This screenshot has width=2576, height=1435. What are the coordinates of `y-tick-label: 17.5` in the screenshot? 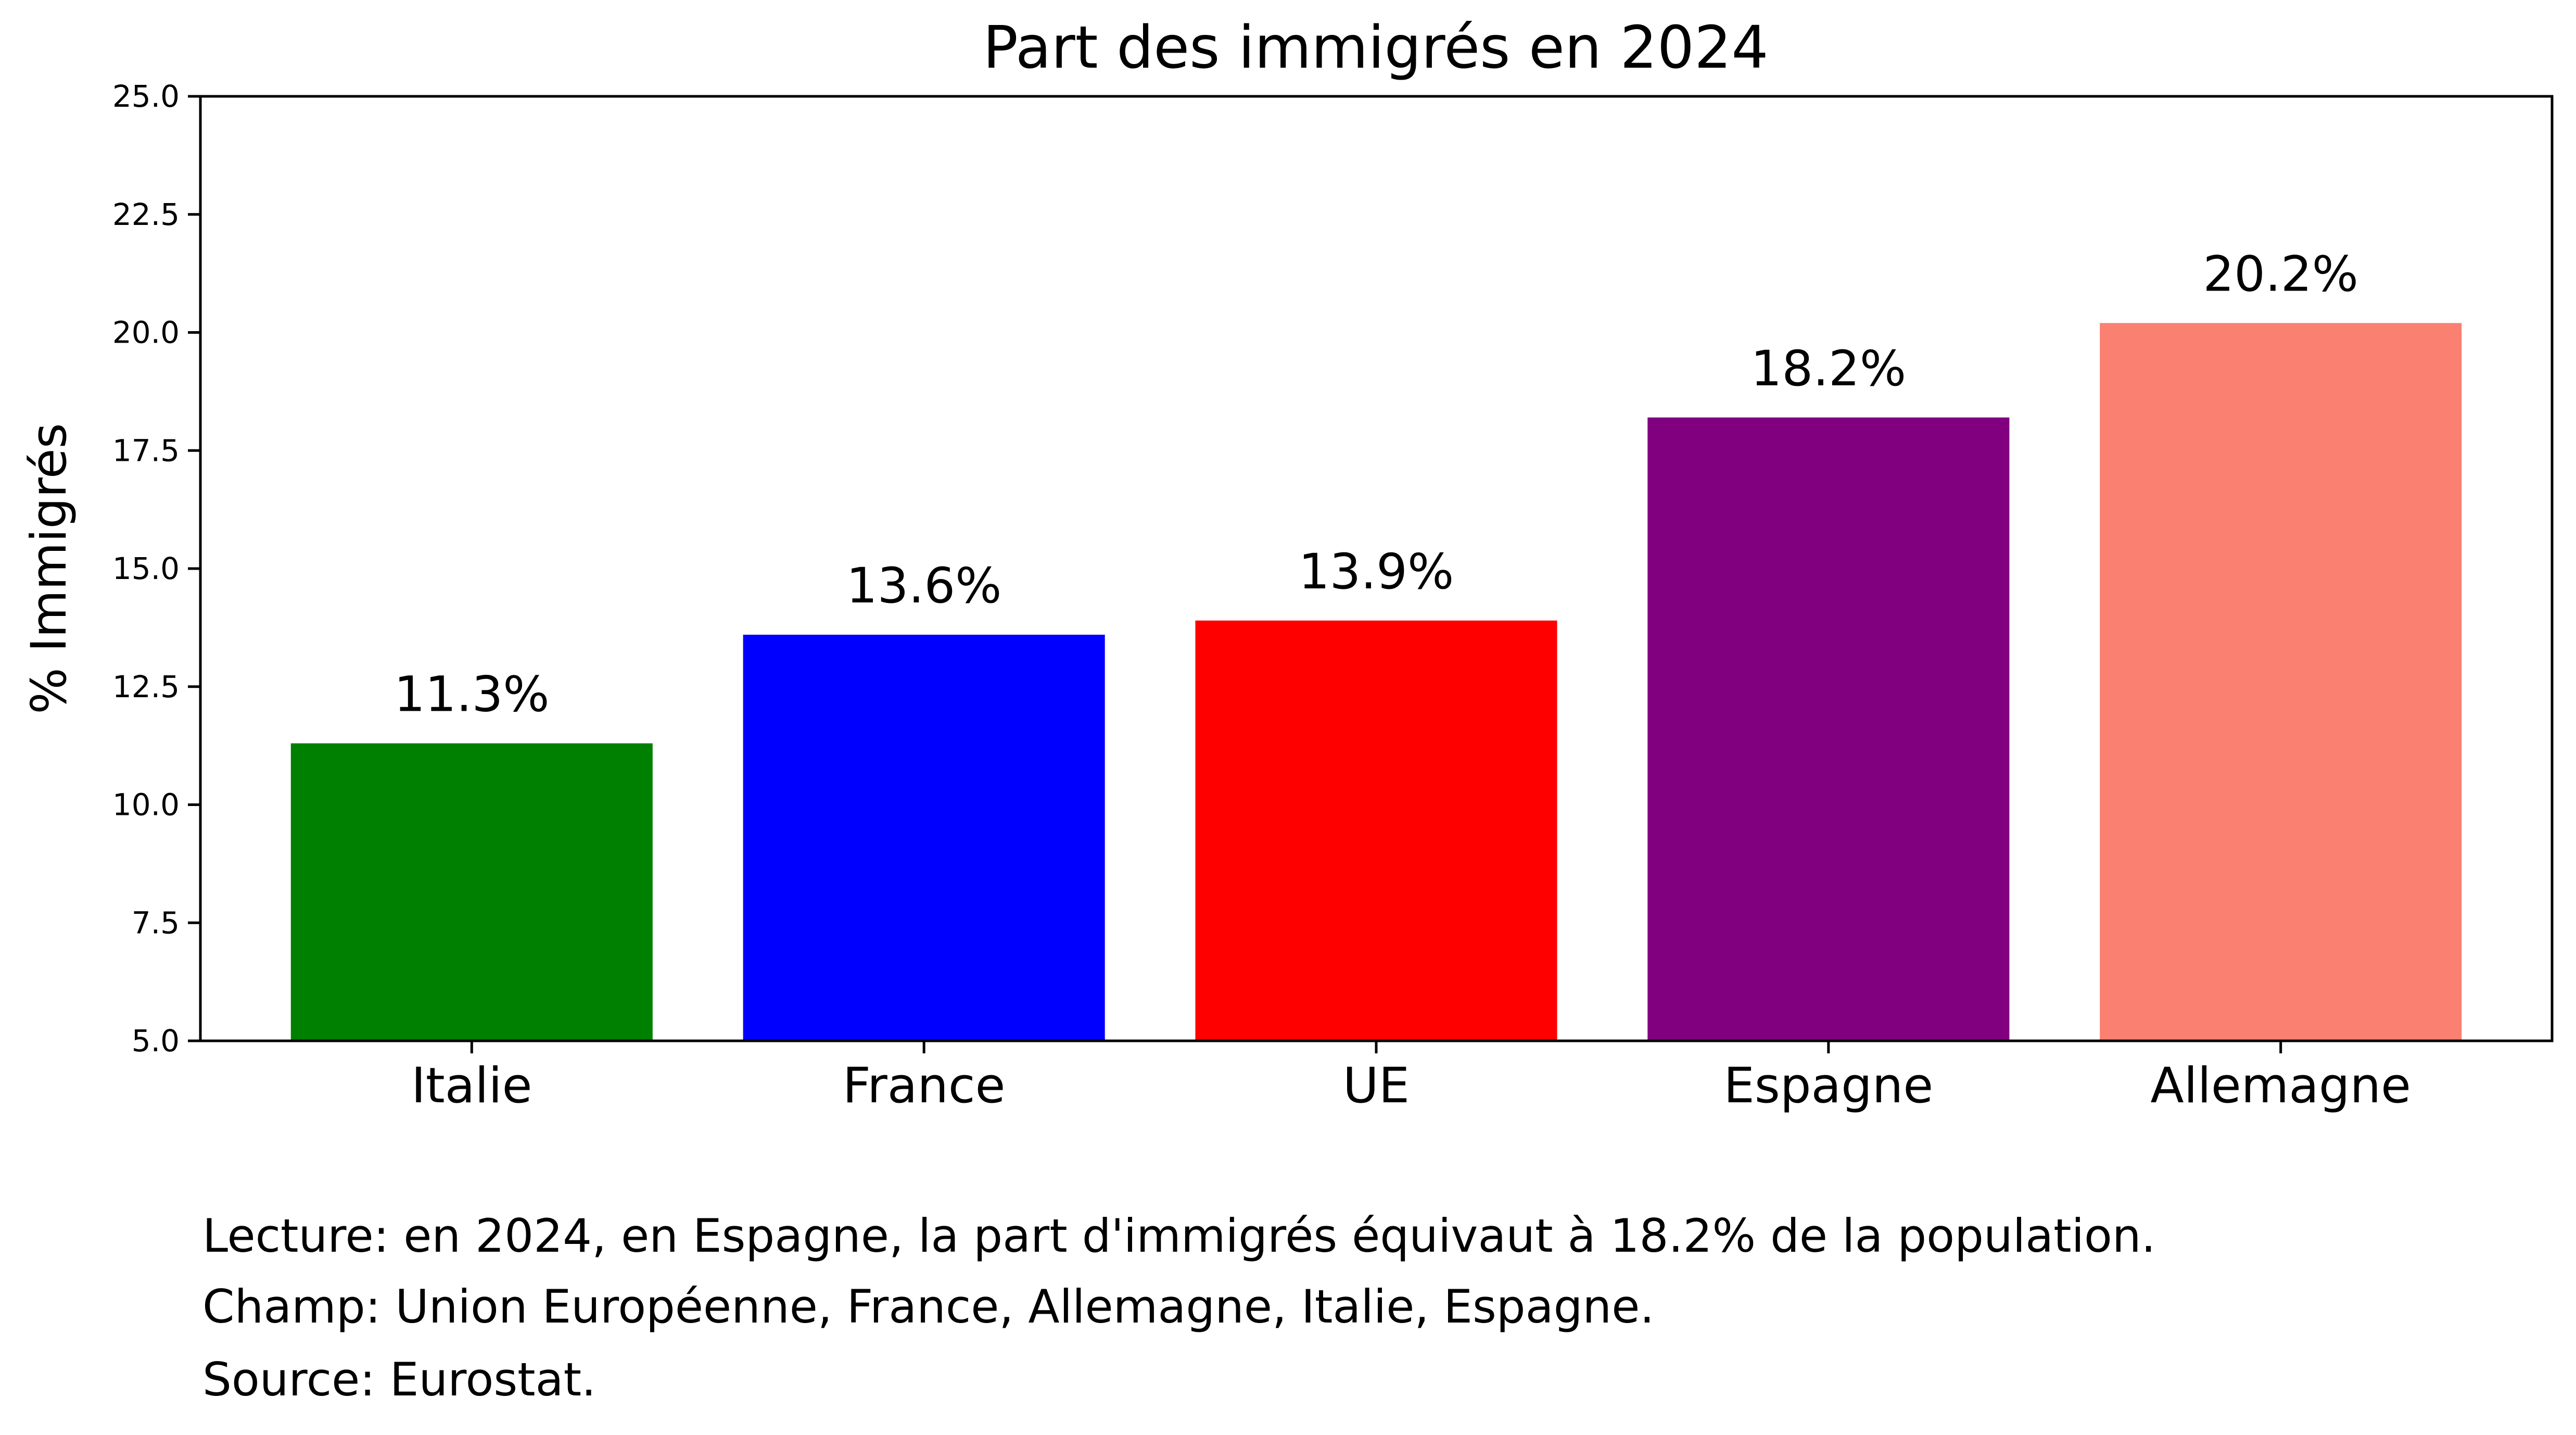 It's located at (146, 450).